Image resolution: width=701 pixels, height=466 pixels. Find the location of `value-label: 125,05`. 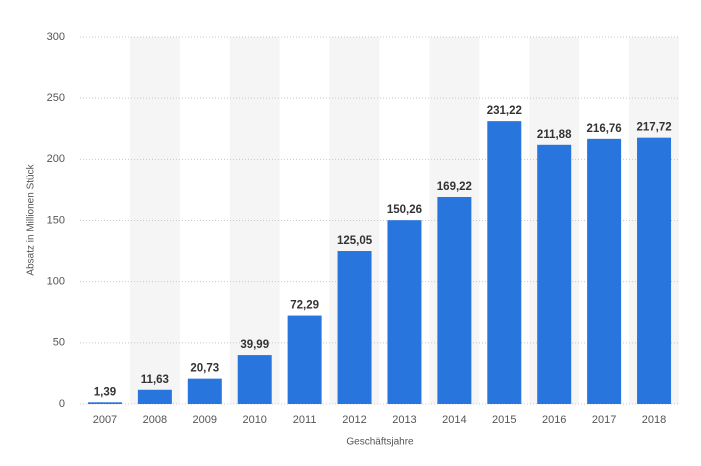

value-label: 125,05 is located at coordinates (355, 241).